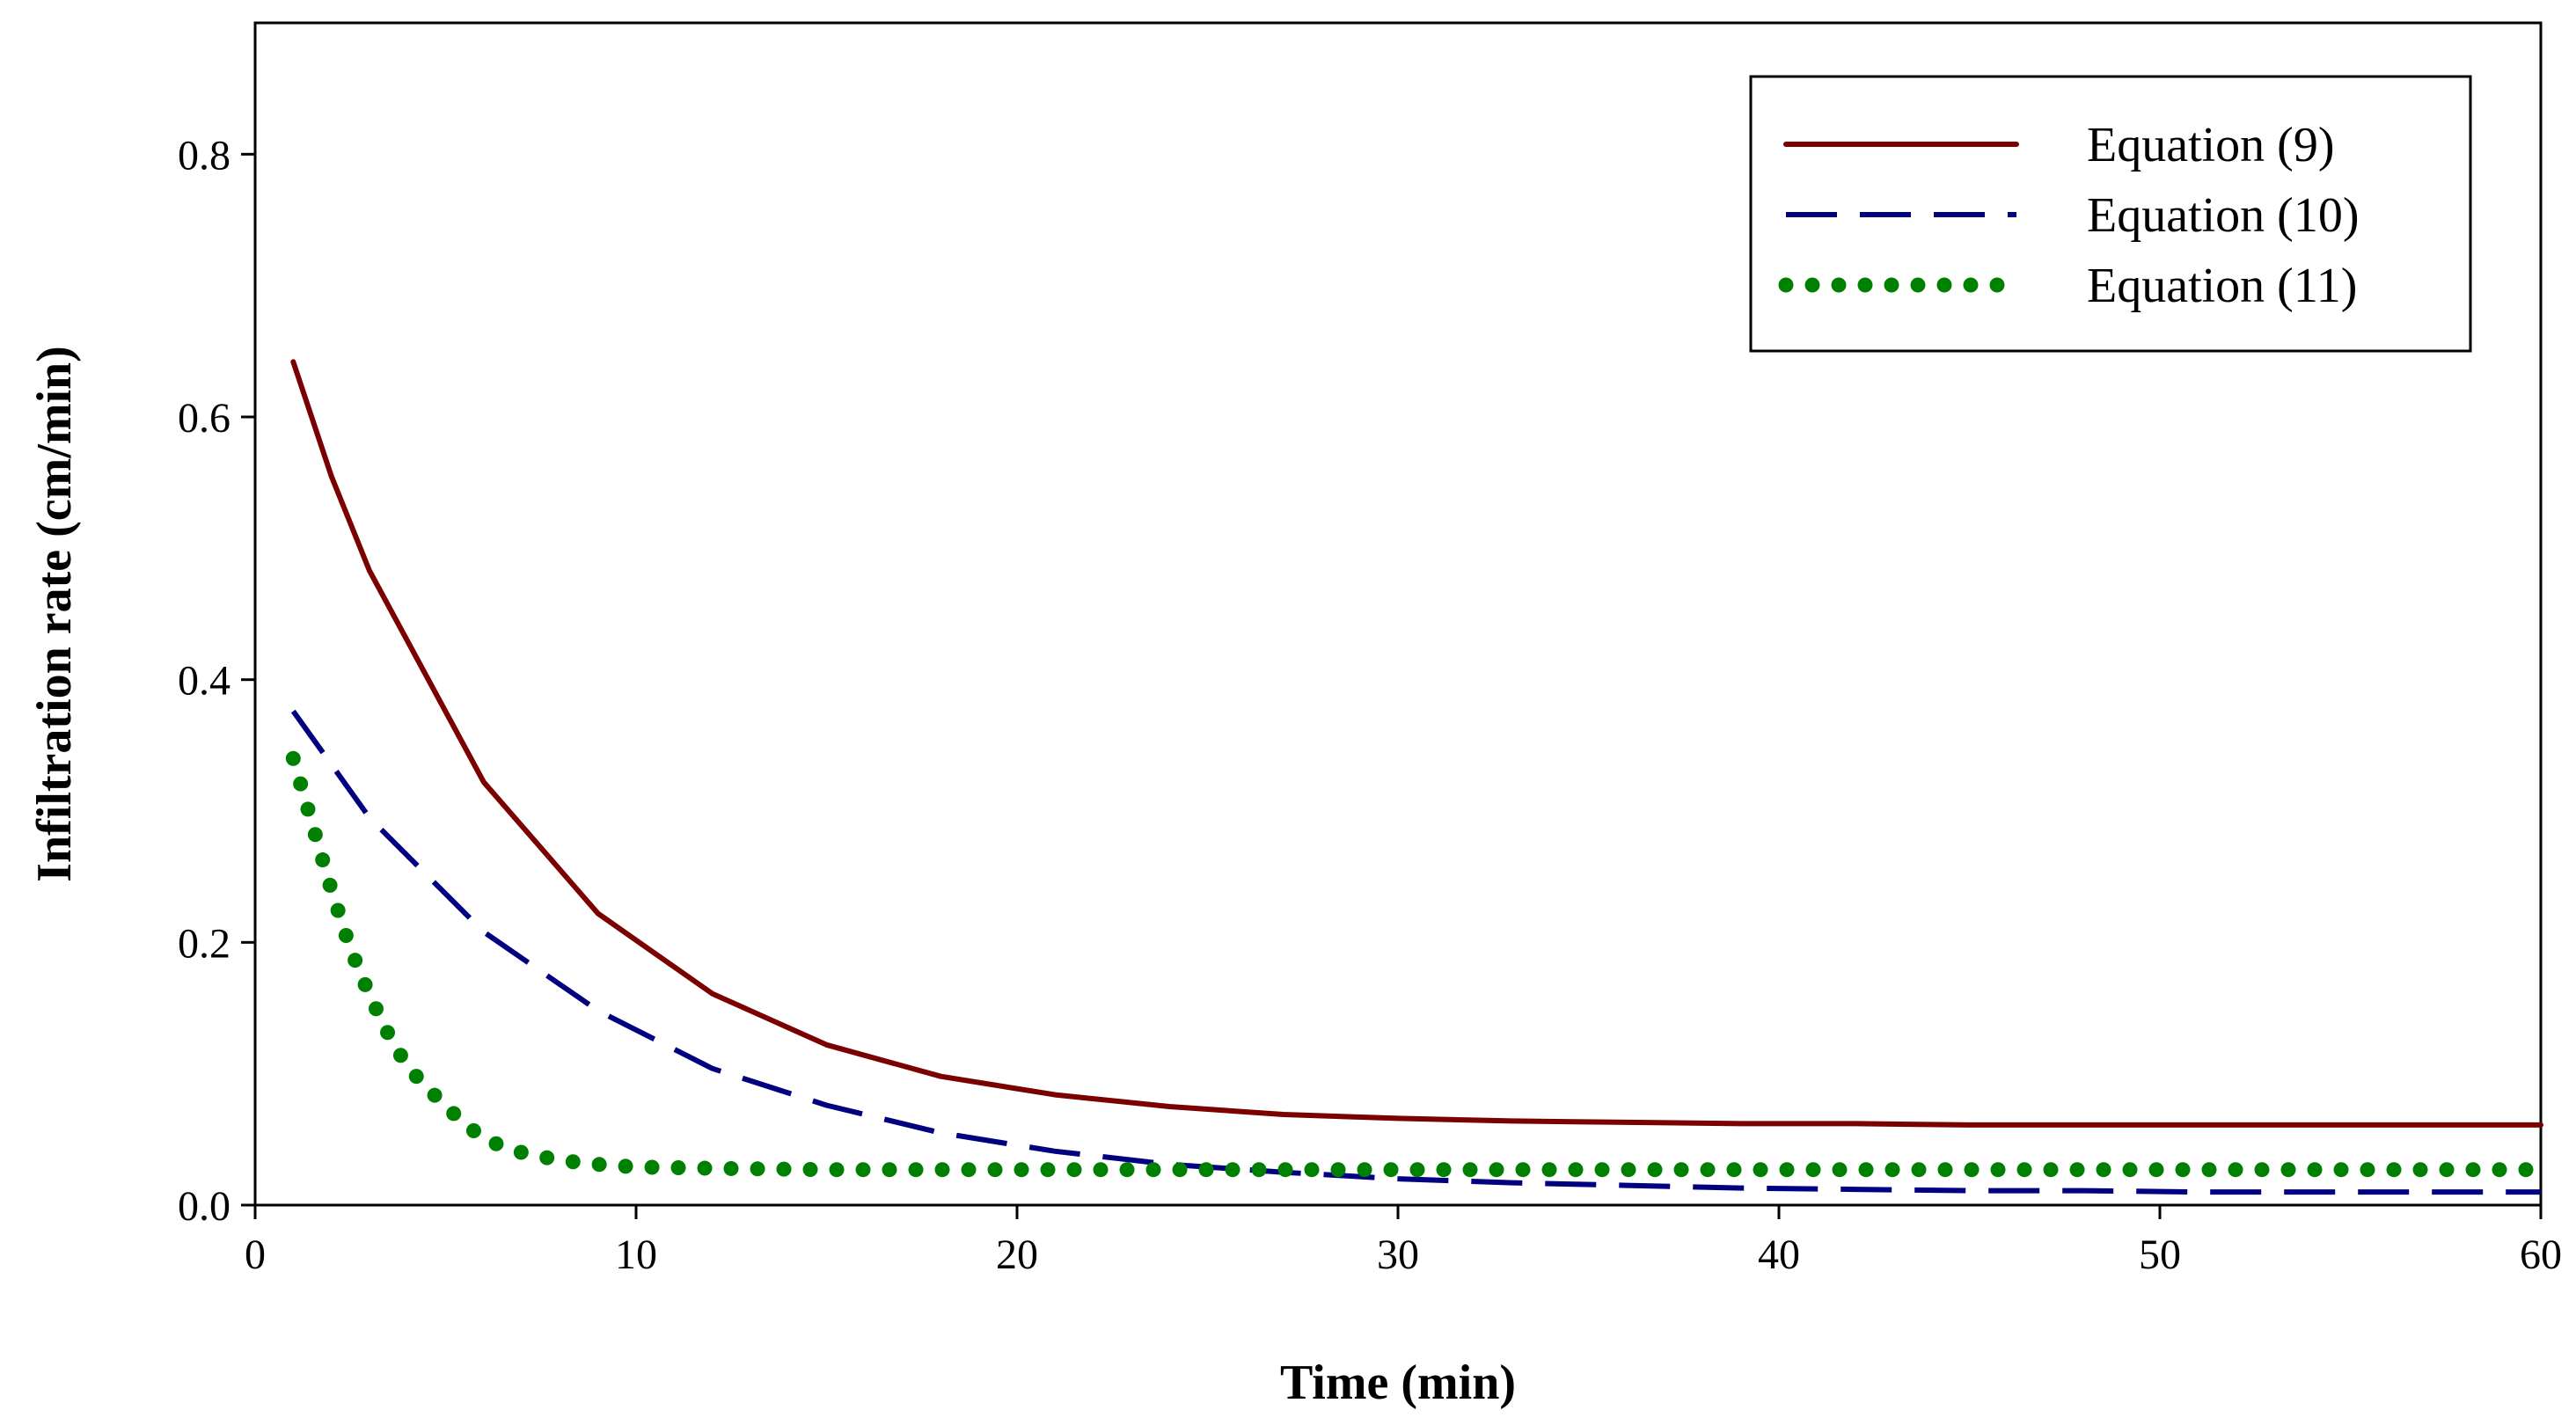 This screenshot has width=2576, height=1425. What do you see at coordinates (204, 418) in the screenshot?
I see `y-tick-label: 0.6` at bounding box center [204, 418].